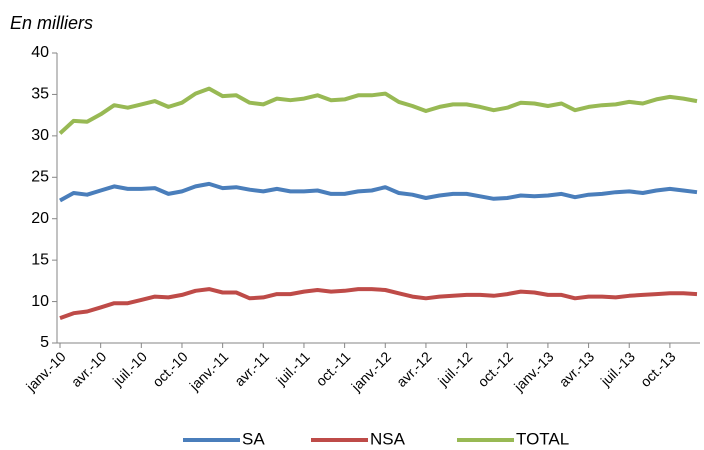 This screenshot has height=450, width=704. Describe the element at coordinates (414, 369) in the screenshot. I see `x-tick-label: avr.-12` at that location.